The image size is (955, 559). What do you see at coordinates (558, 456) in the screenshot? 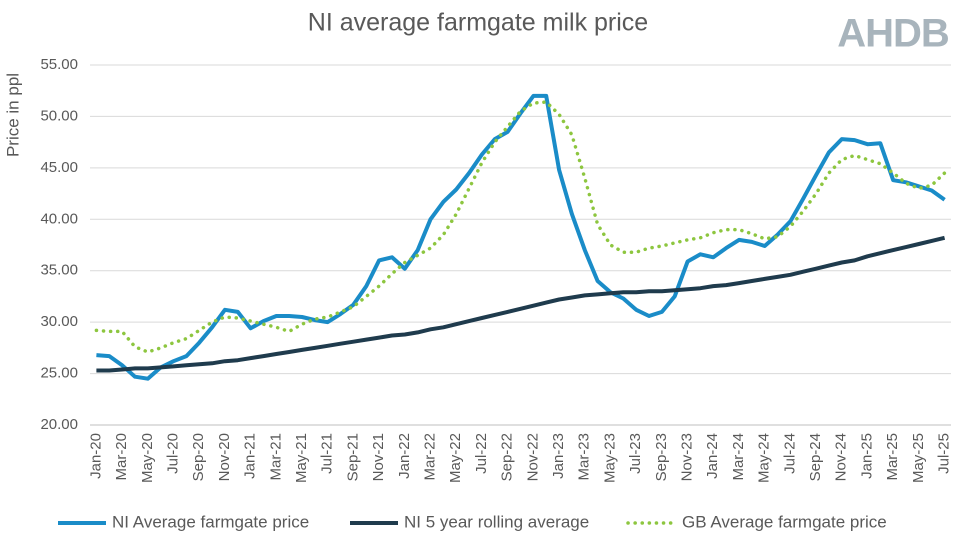
I see `x-tick-label: Jan-23` at bounding box center [558, 456].